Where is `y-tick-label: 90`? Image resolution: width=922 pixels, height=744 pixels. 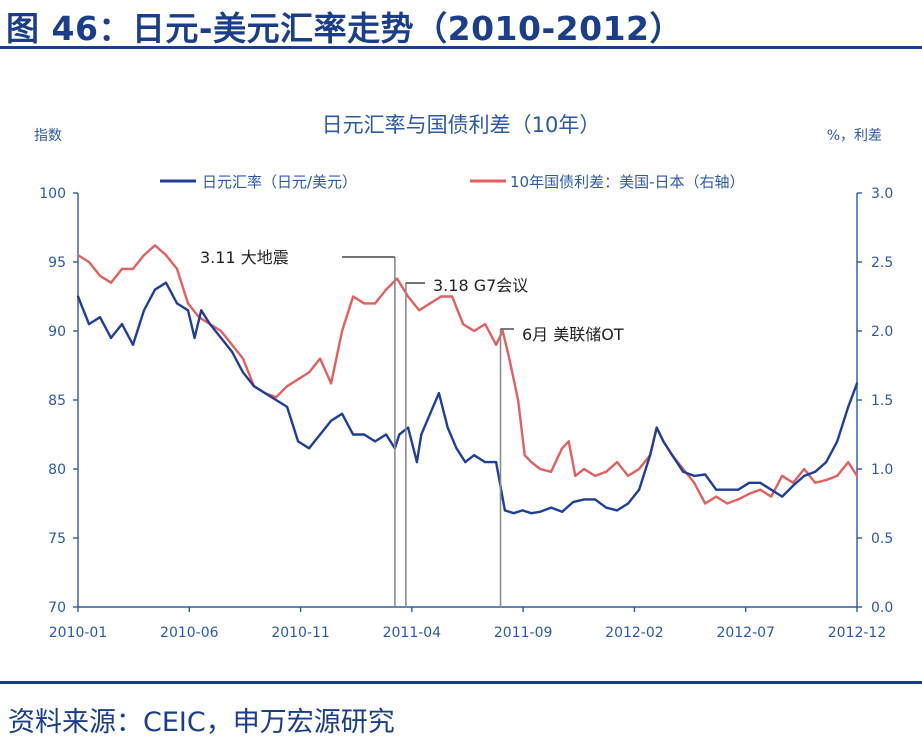 y-tick-label: 90 is located at coordinates (57, 332).